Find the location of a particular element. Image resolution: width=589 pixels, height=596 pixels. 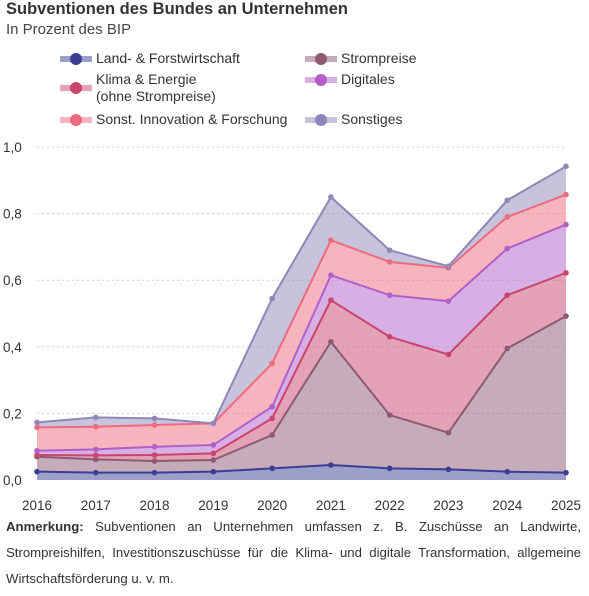

legend-item-land: Land- & Forstwirtschaft is located at coordinates (150, 59).